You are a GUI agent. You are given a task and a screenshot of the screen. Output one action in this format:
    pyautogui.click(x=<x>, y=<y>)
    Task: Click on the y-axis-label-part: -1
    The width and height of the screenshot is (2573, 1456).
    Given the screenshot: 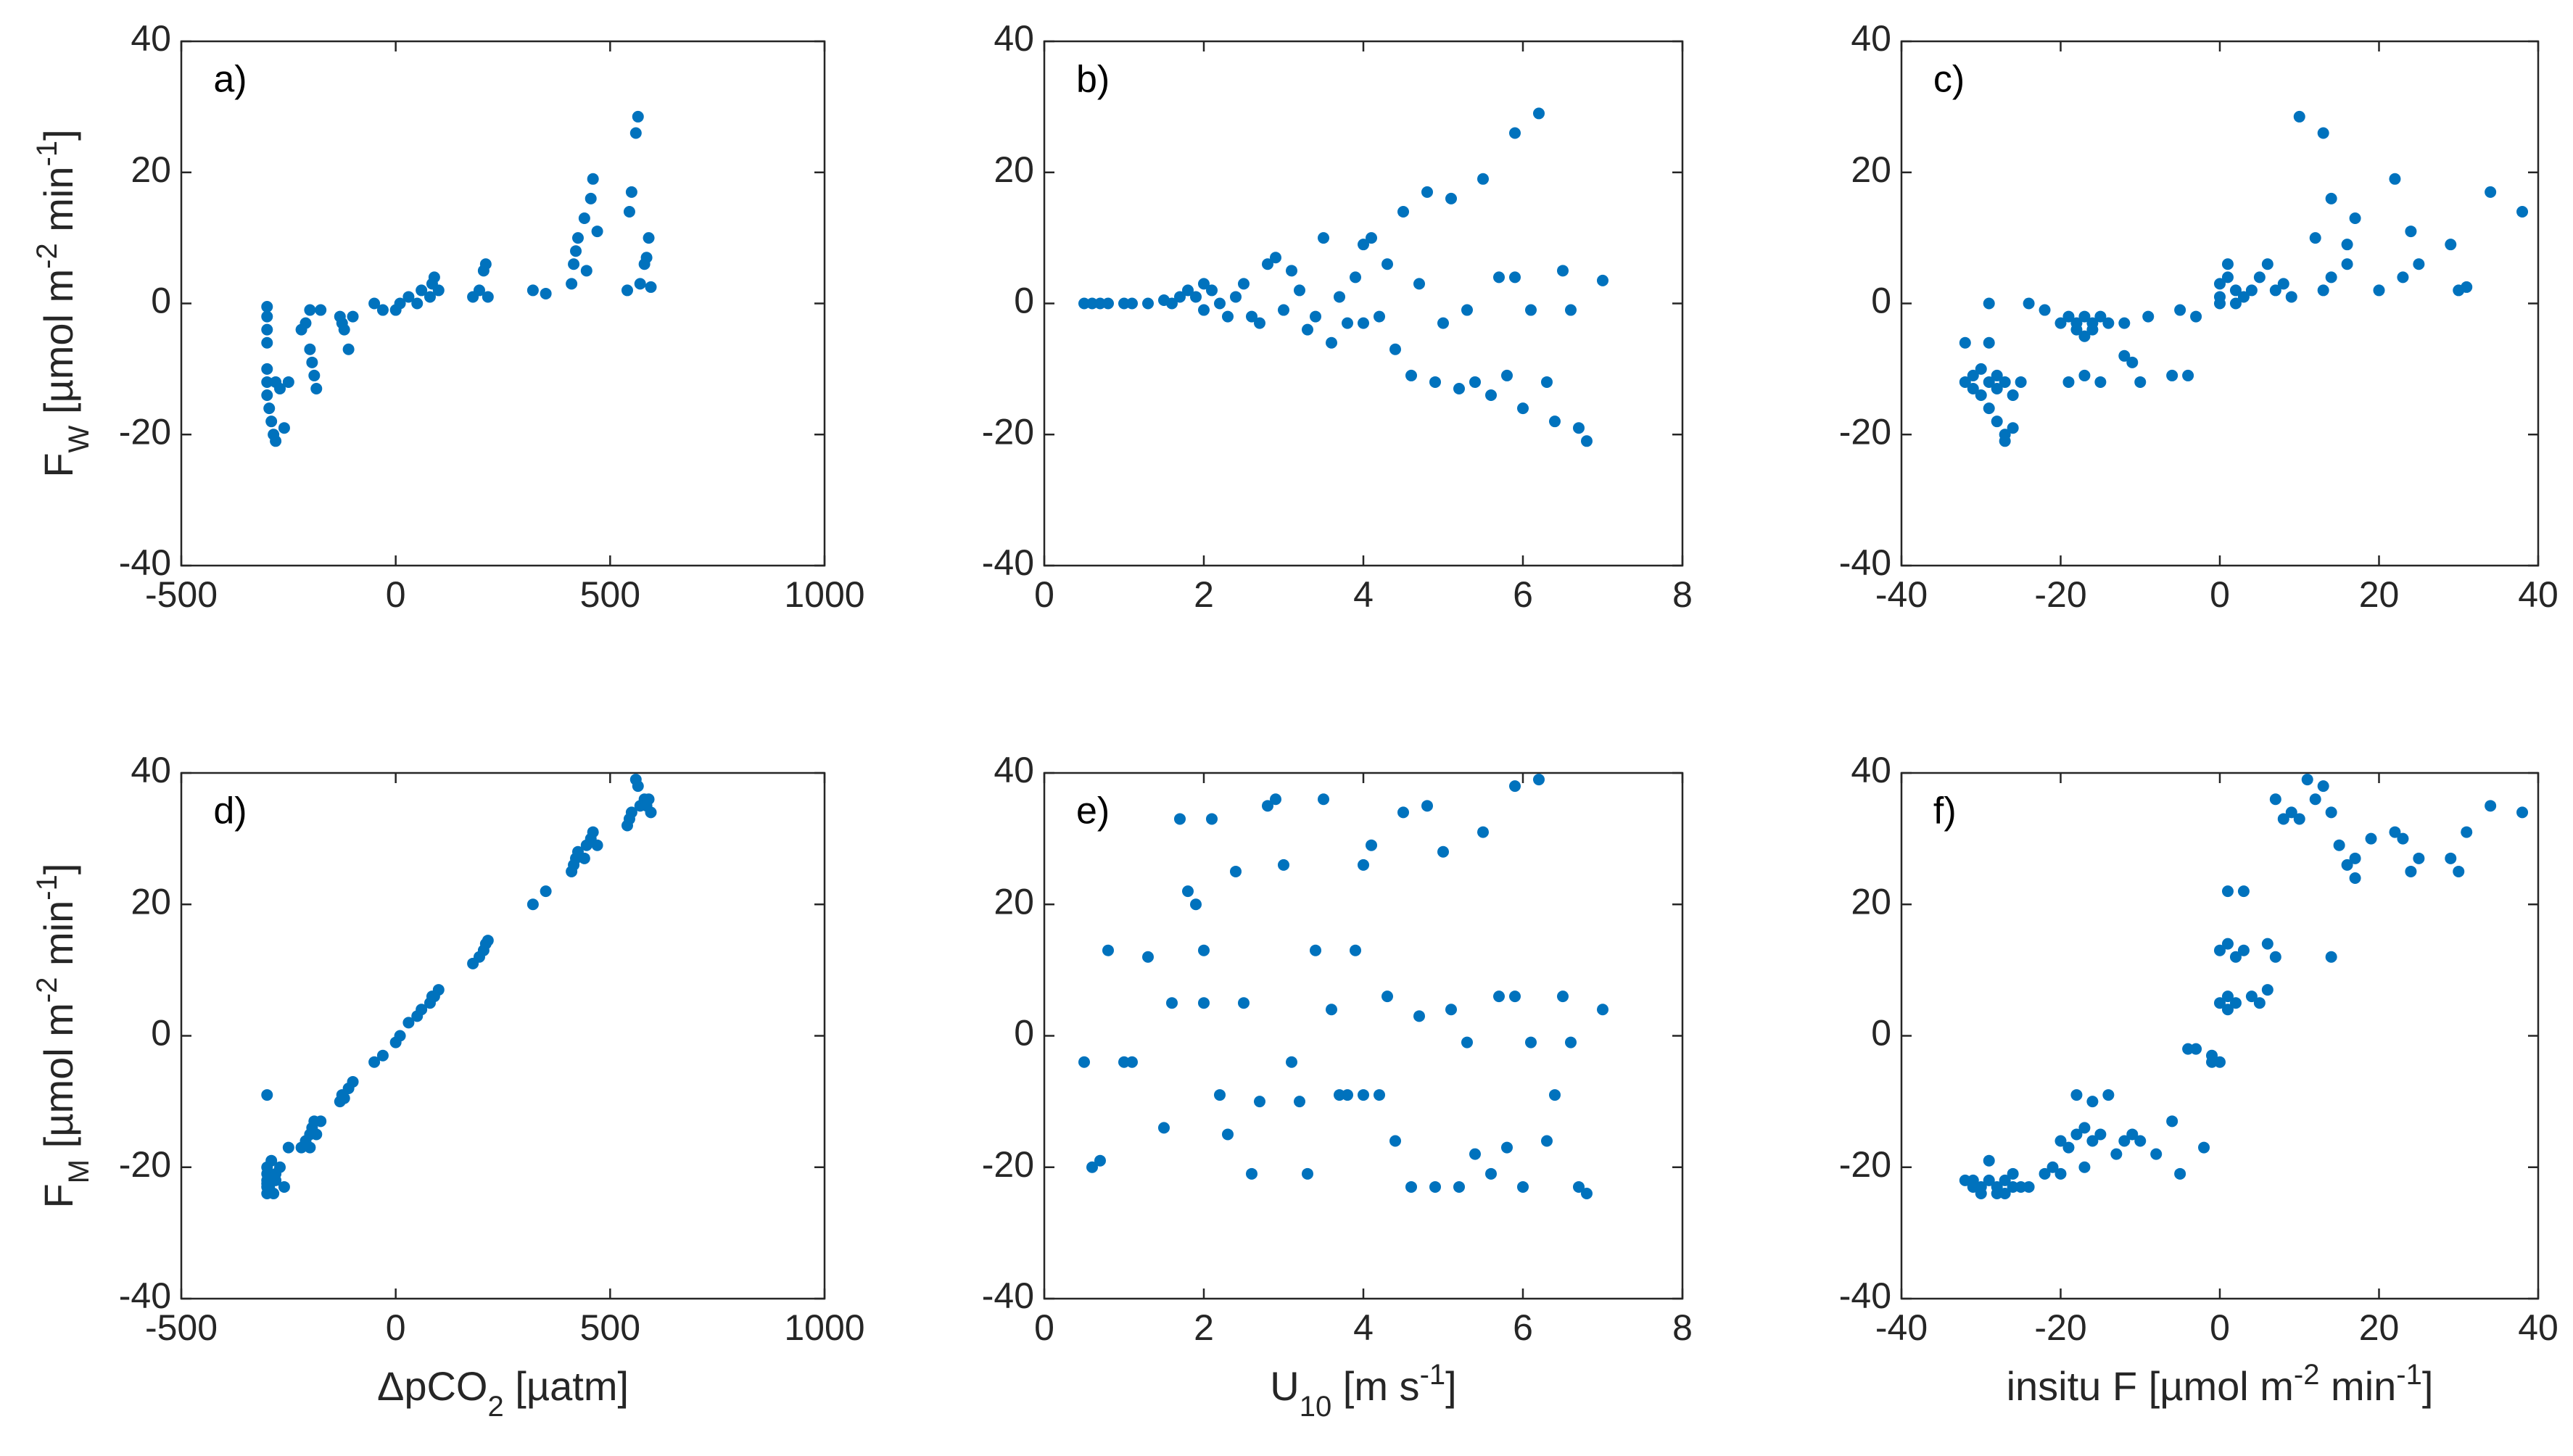 What is the action you would take?
    pyautogui.click(x=47, y=887)
    